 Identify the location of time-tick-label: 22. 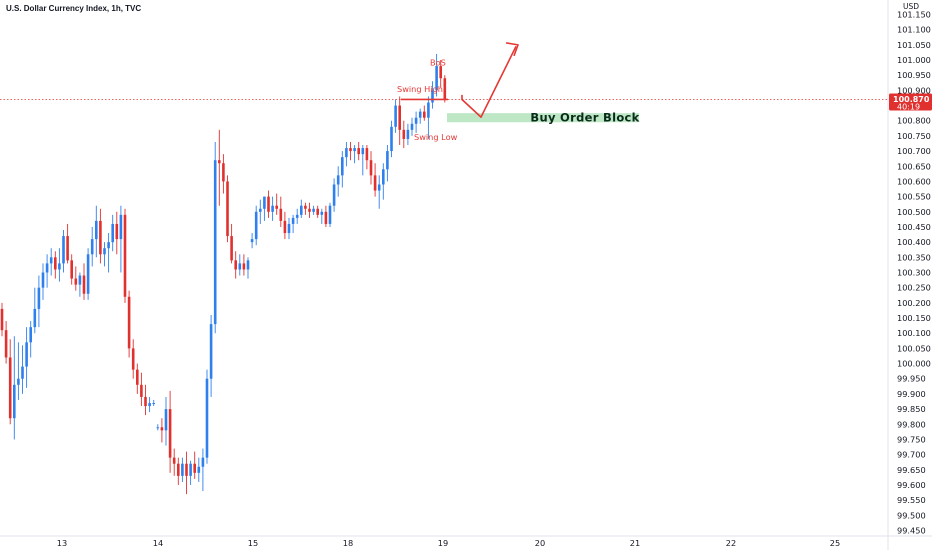
(731, 543).